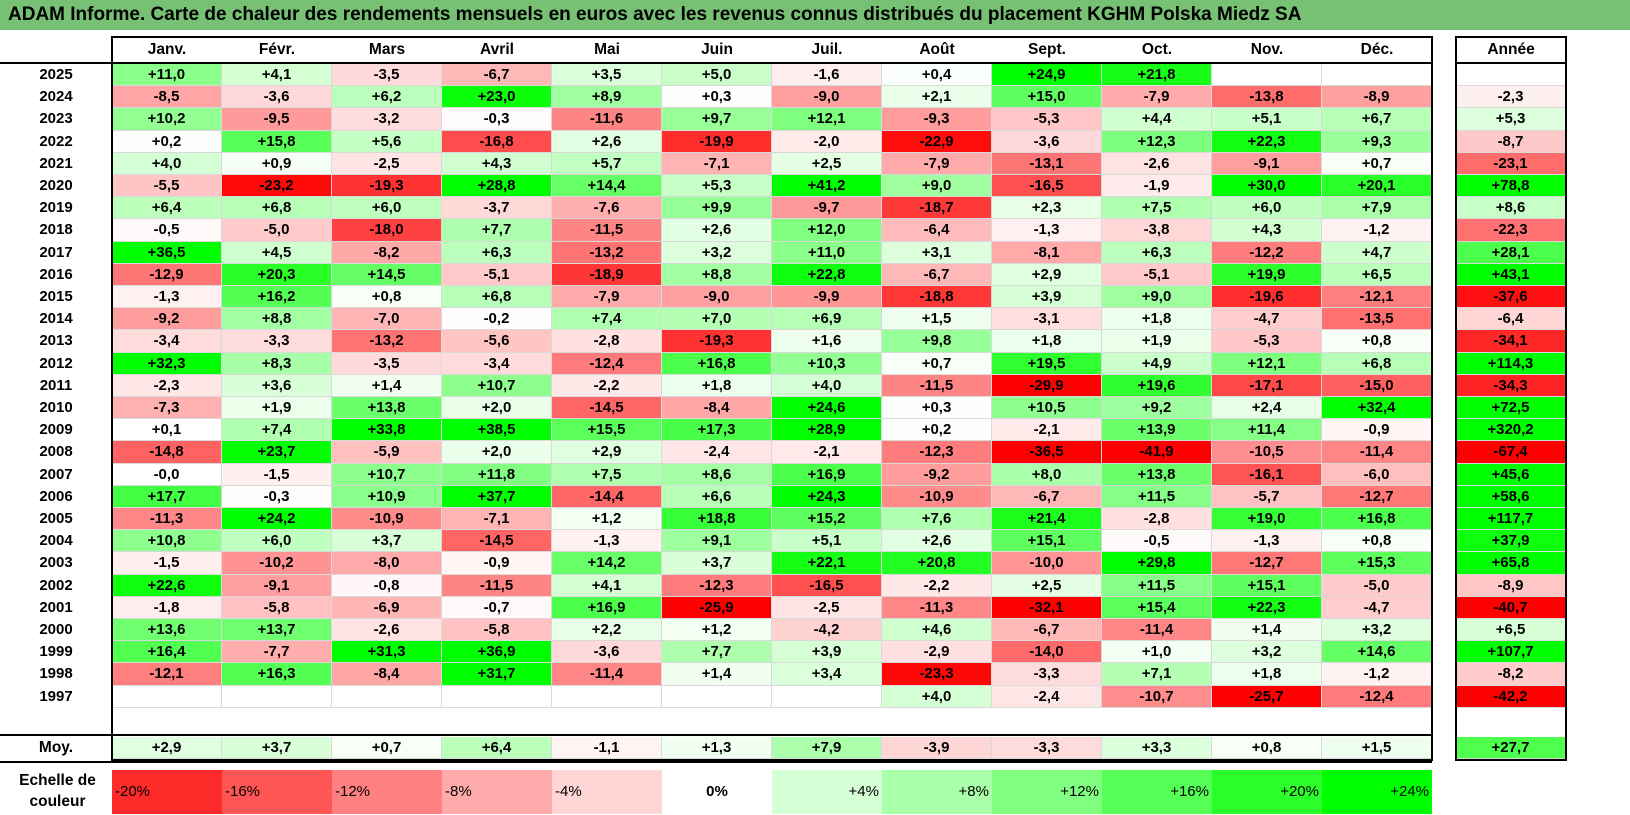  What do you see at coordinates (167, 652) in the screenshot?
I see `heatmap-cell: +16,4` at bounding box center [167, 652].